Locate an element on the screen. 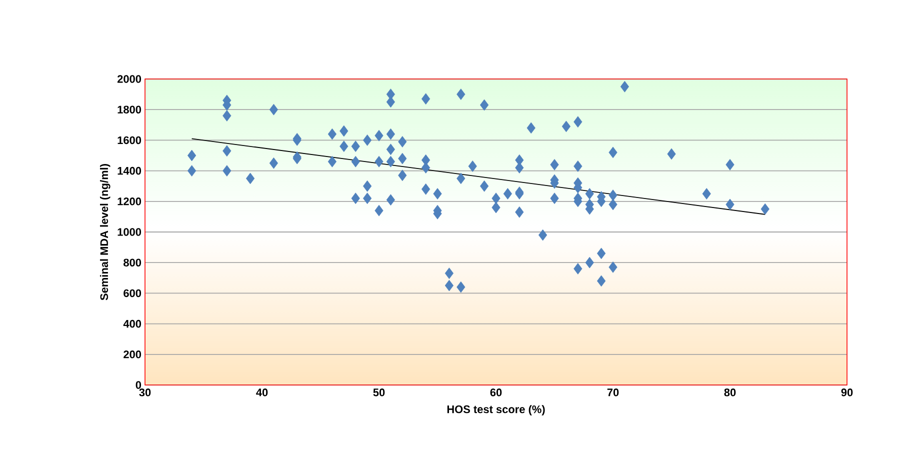 The image size is (900, 466). x-tick-label: 90 is located at coordinates (847, 392).